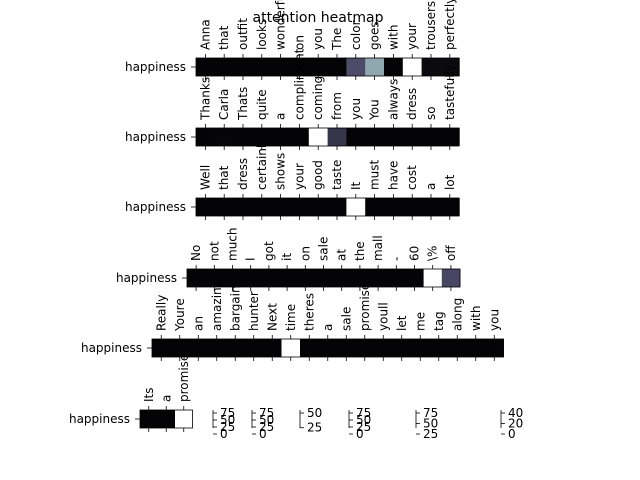 This screenshot has height=480, width=640. What do you see at coordinates (318, 98) in the screenshot?
I see `token-label: coming` at bounding box center [318, 98].